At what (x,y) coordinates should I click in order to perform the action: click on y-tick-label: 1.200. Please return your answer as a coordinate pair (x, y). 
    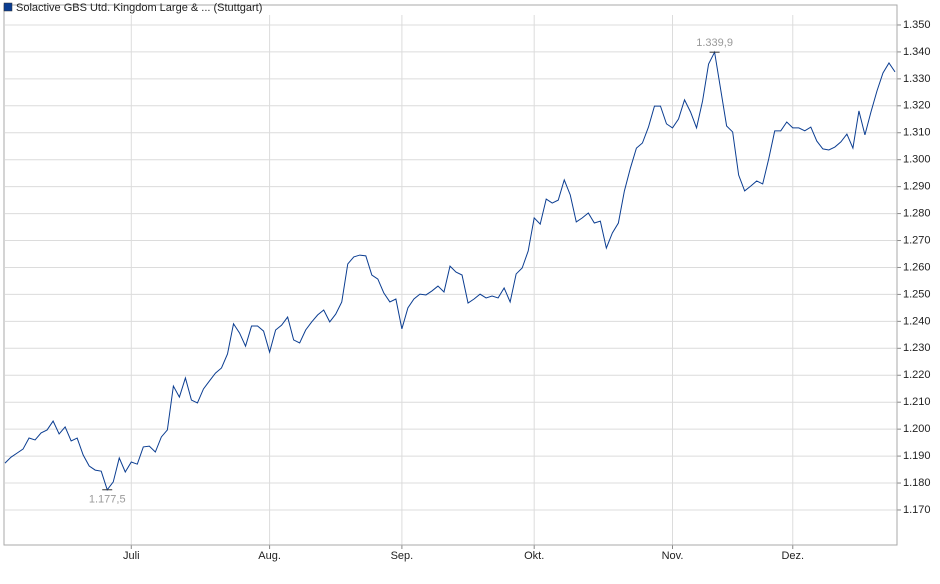
    Looking at the image, I should click on (917, 429).